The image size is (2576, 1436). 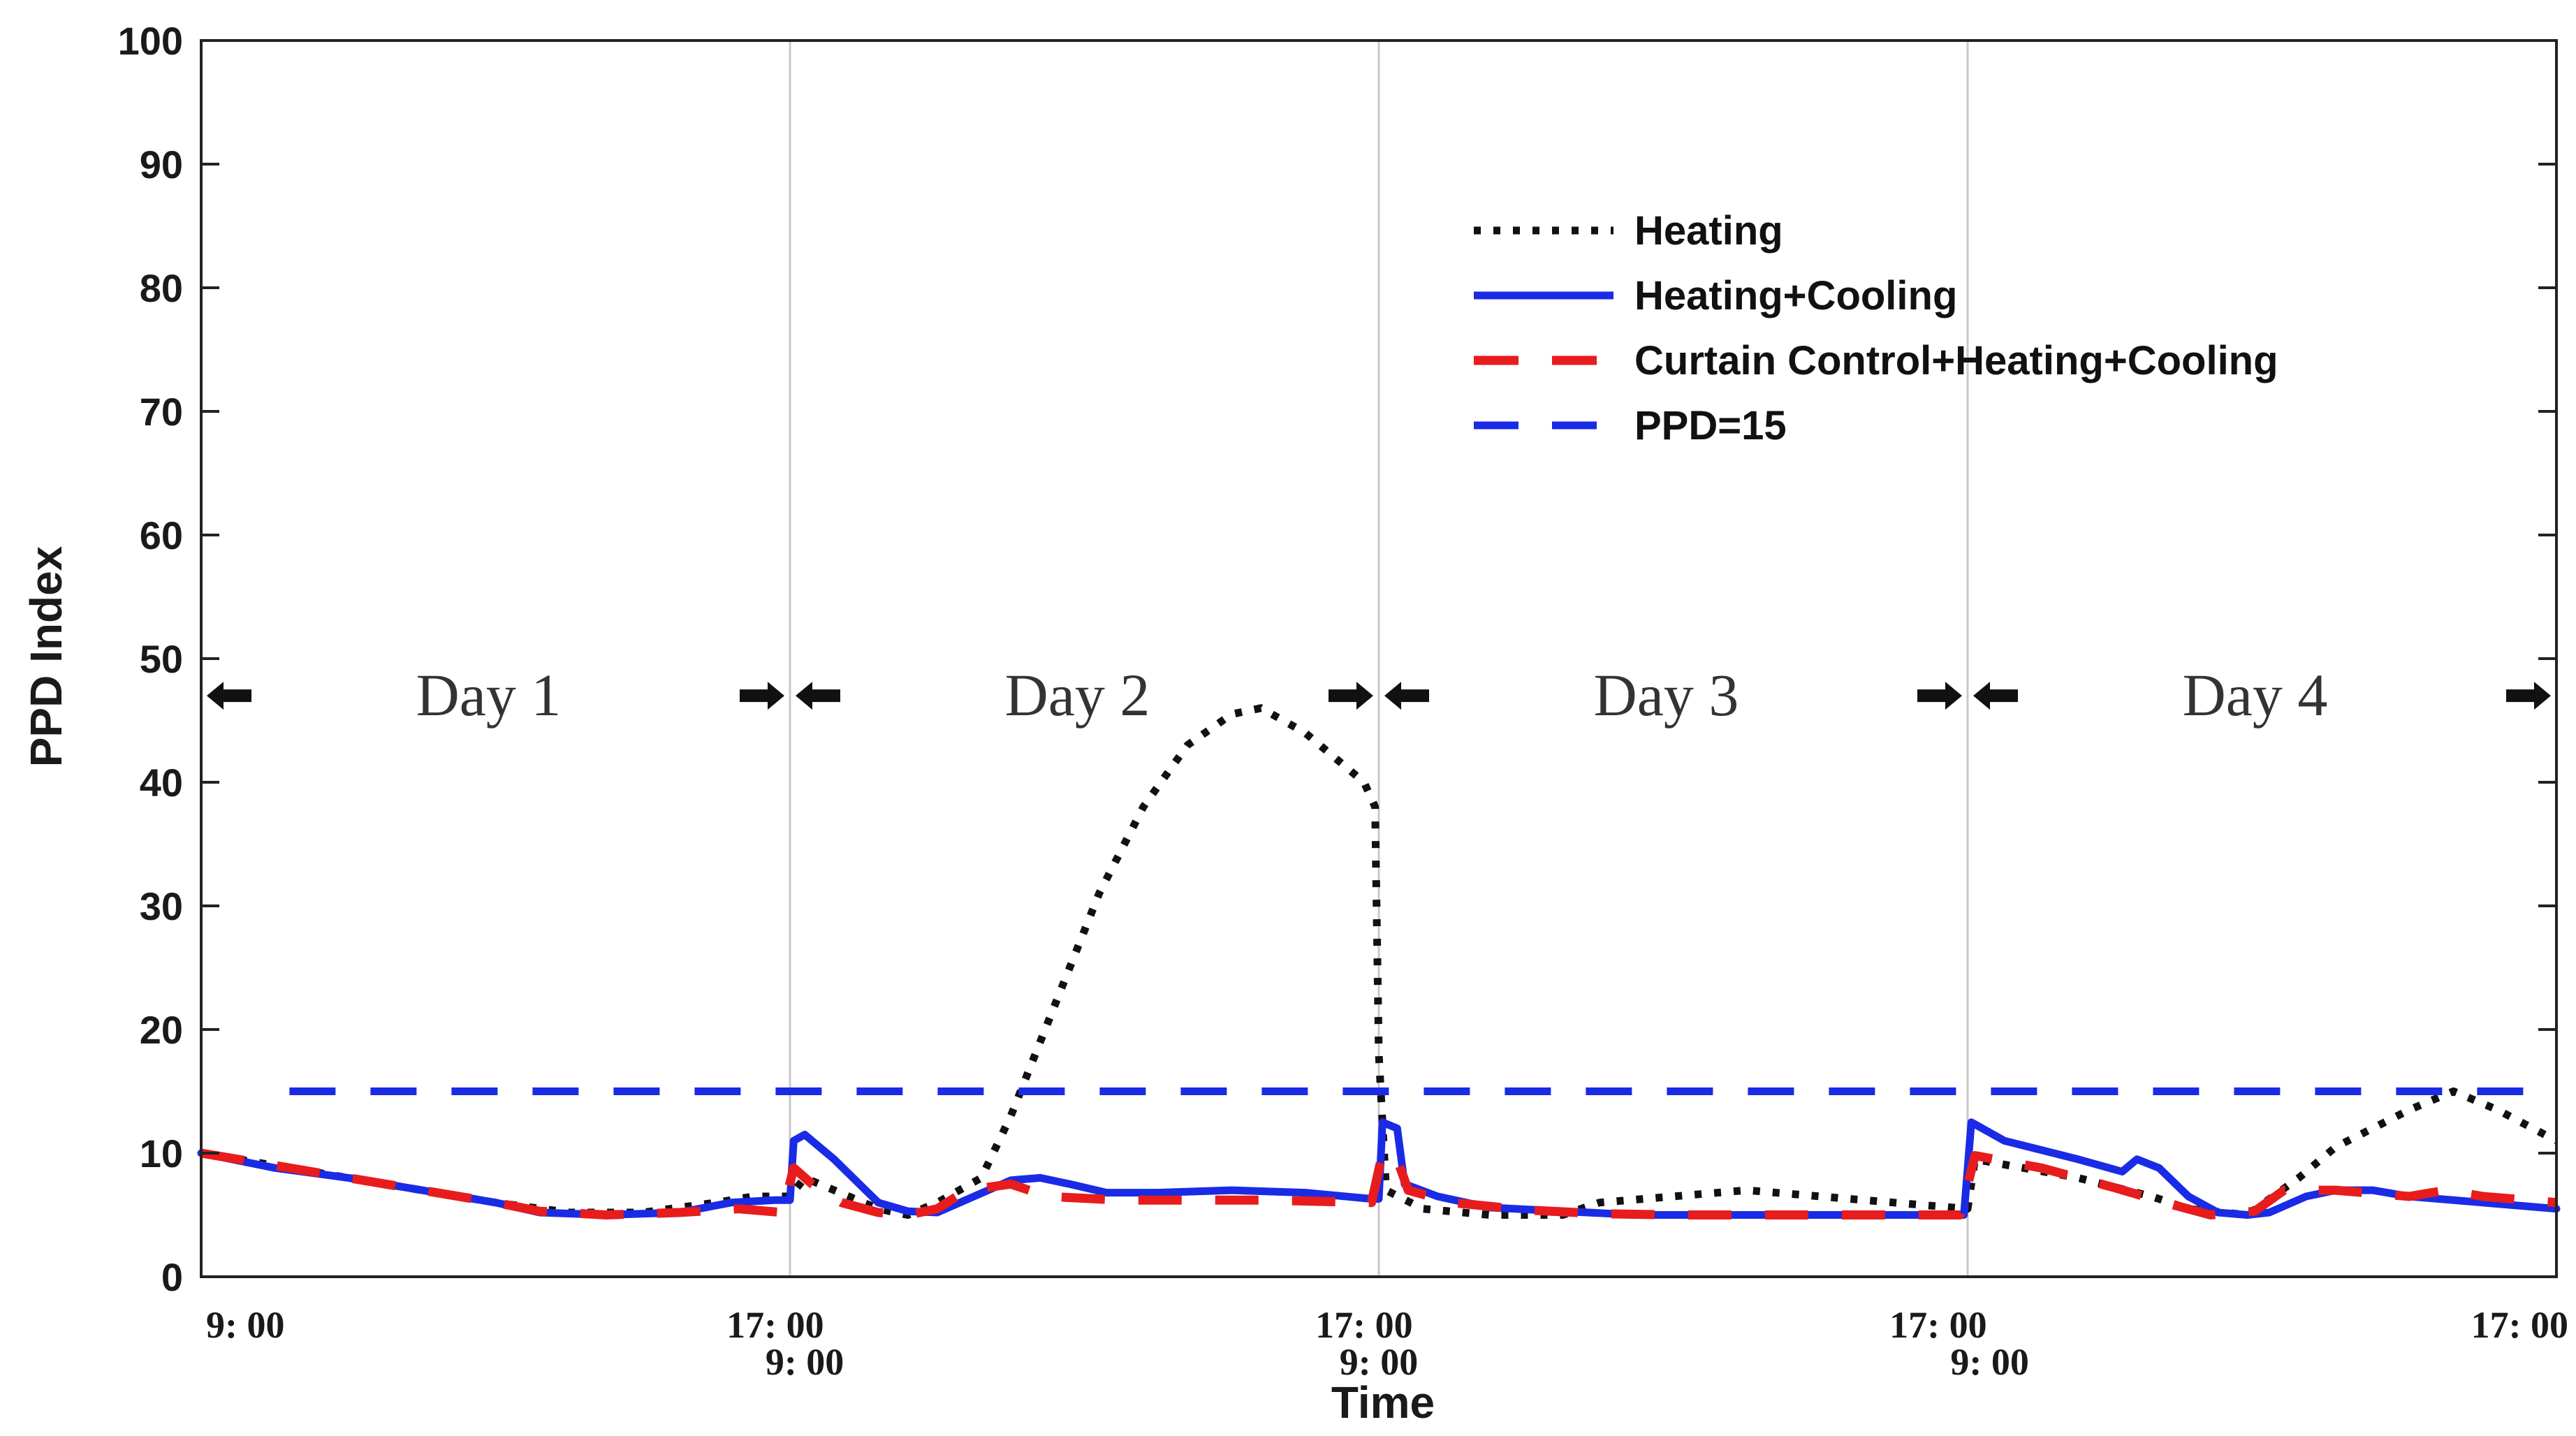 I want to click on y-tick-label: 0, so click(x=172, y=1277).